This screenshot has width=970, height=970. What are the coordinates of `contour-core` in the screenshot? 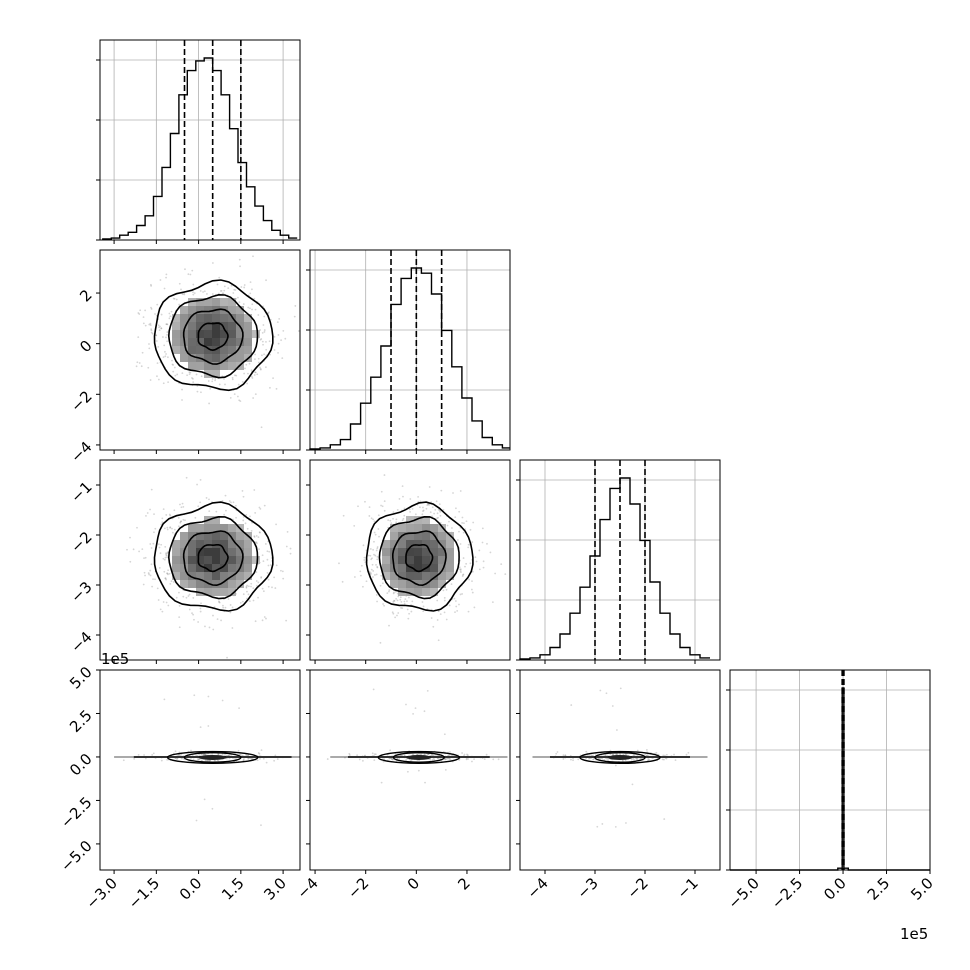 It's located at (212, 757).